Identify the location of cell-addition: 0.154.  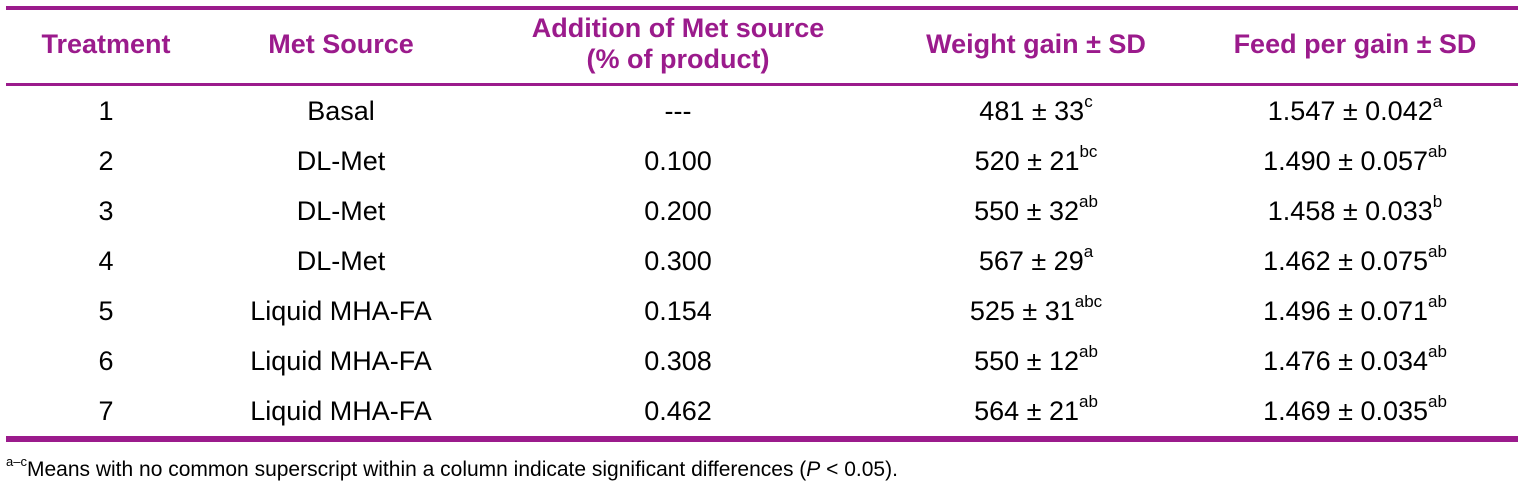
(678, 310).